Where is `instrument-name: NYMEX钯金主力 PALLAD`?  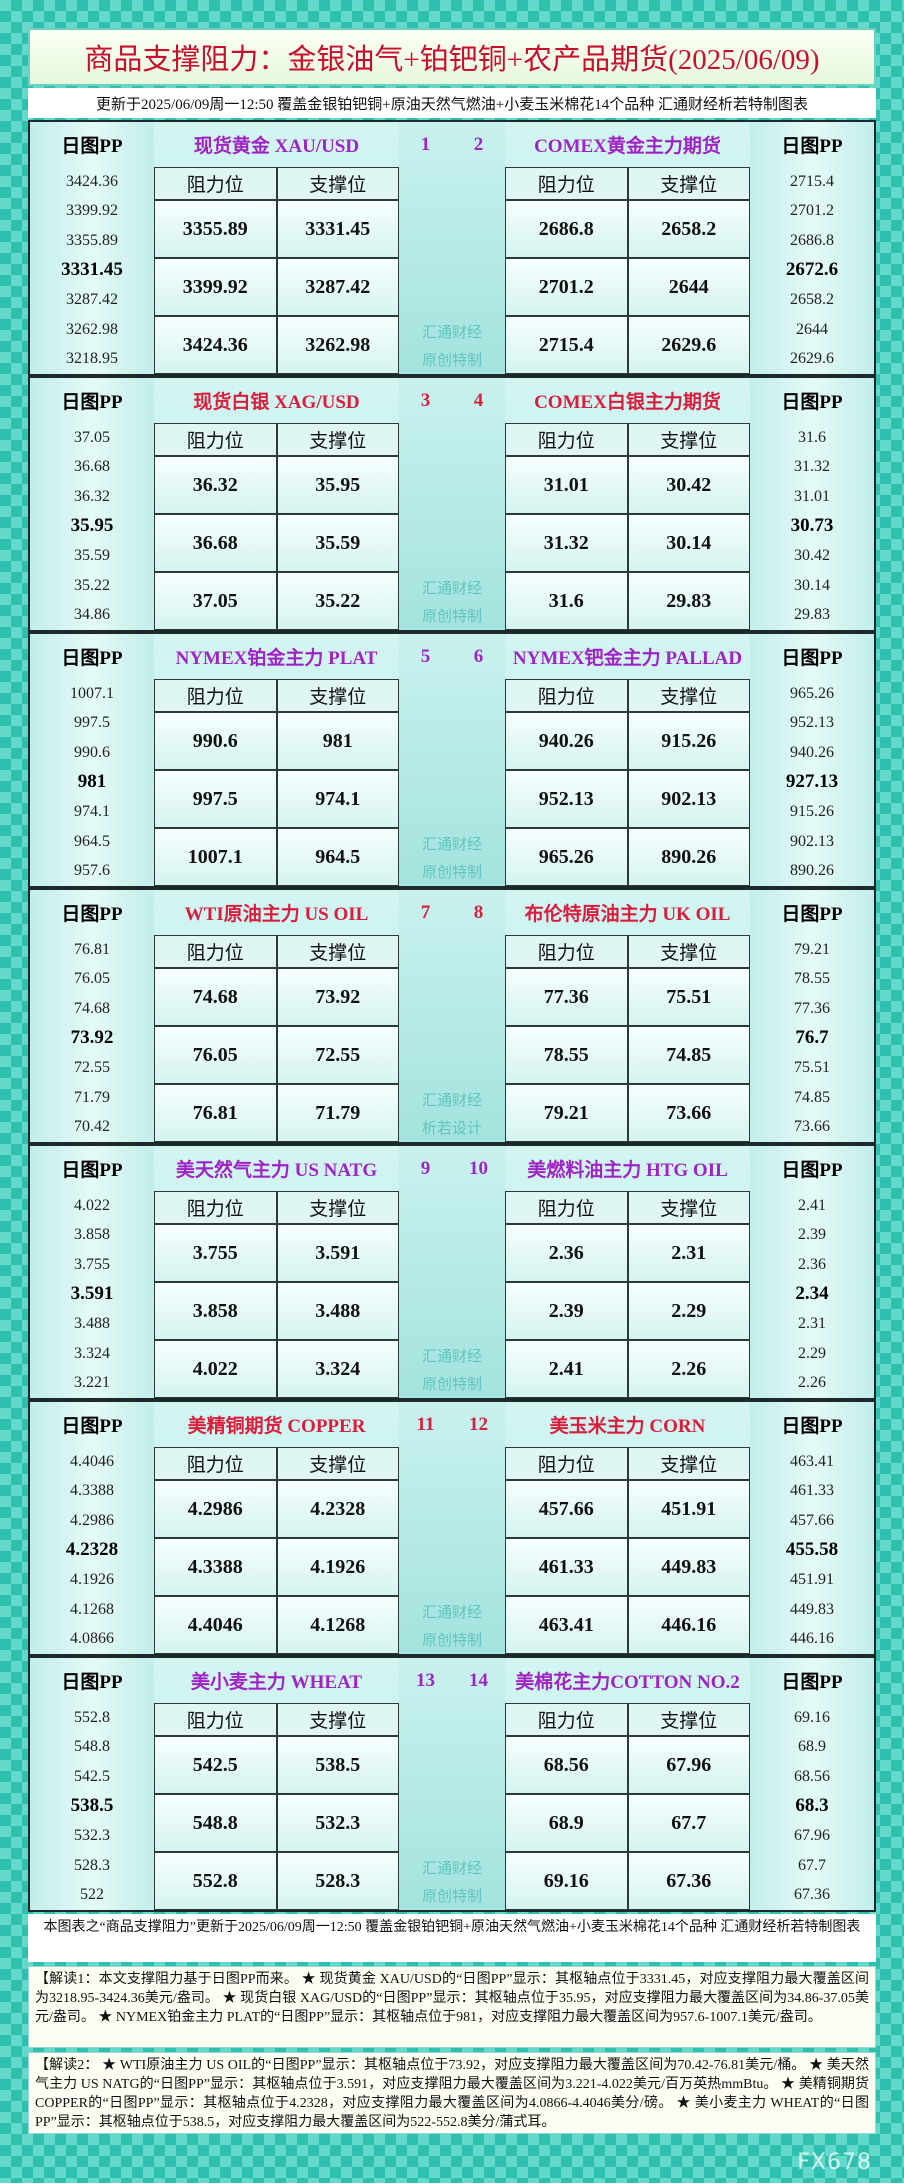 instrument-name: NYMEX钯金主力 PALLAD is located at coordinates (627, 658).